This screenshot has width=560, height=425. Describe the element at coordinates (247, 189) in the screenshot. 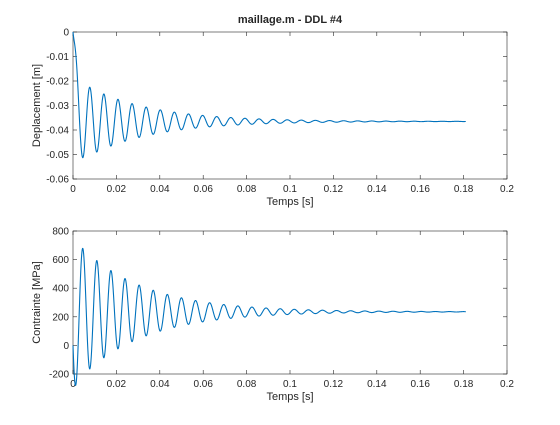

I see `displacement-x-tick-label: 0.08` at that location.